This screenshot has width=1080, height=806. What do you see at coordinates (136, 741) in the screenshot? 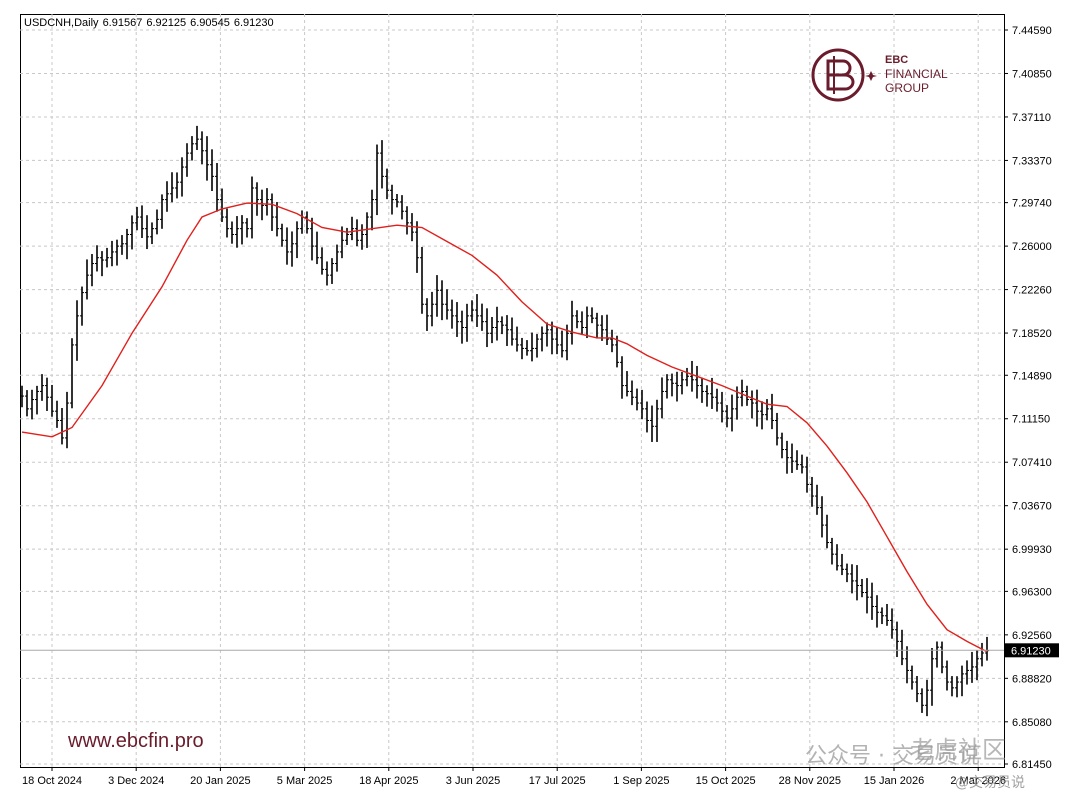
I see `website-link: www.ebcfin.pro` at bounding box center [136, 741].